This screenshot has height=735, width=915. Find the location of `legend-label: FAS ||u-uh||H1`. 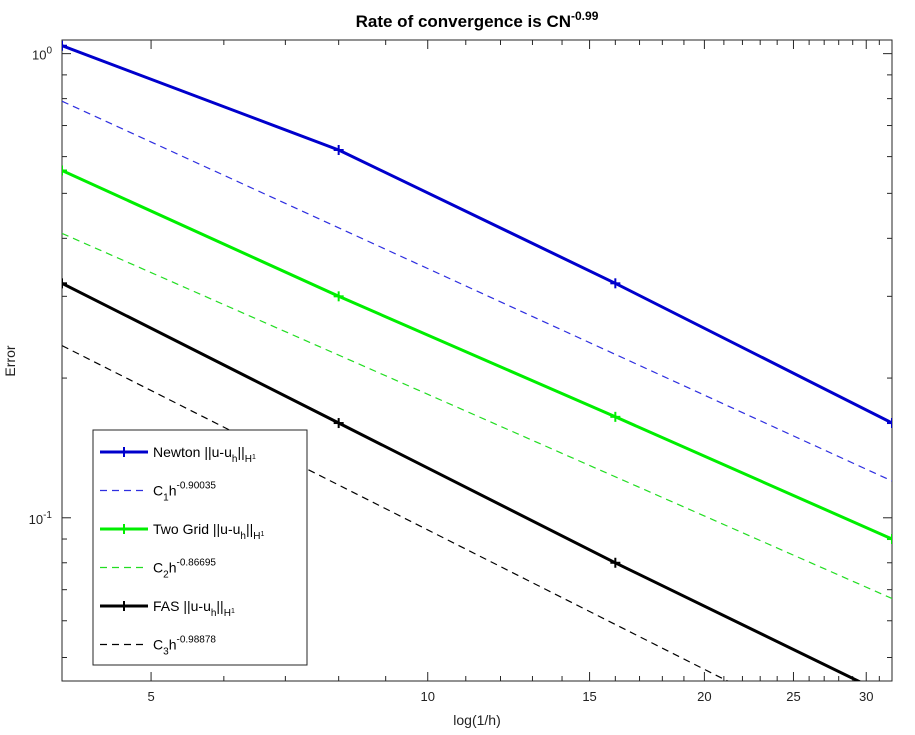

legend-label: FAS ||u-uh||H1 is located at coordinates (194, 608).